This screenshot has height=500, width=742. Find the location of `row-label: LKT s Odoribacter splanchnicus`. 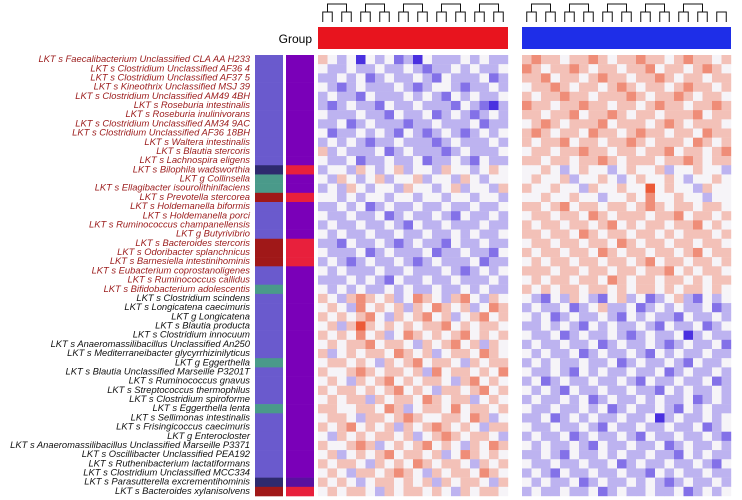

row-label: LKT s Odoribacter splanchnicus is located at coordinates (183, 251).